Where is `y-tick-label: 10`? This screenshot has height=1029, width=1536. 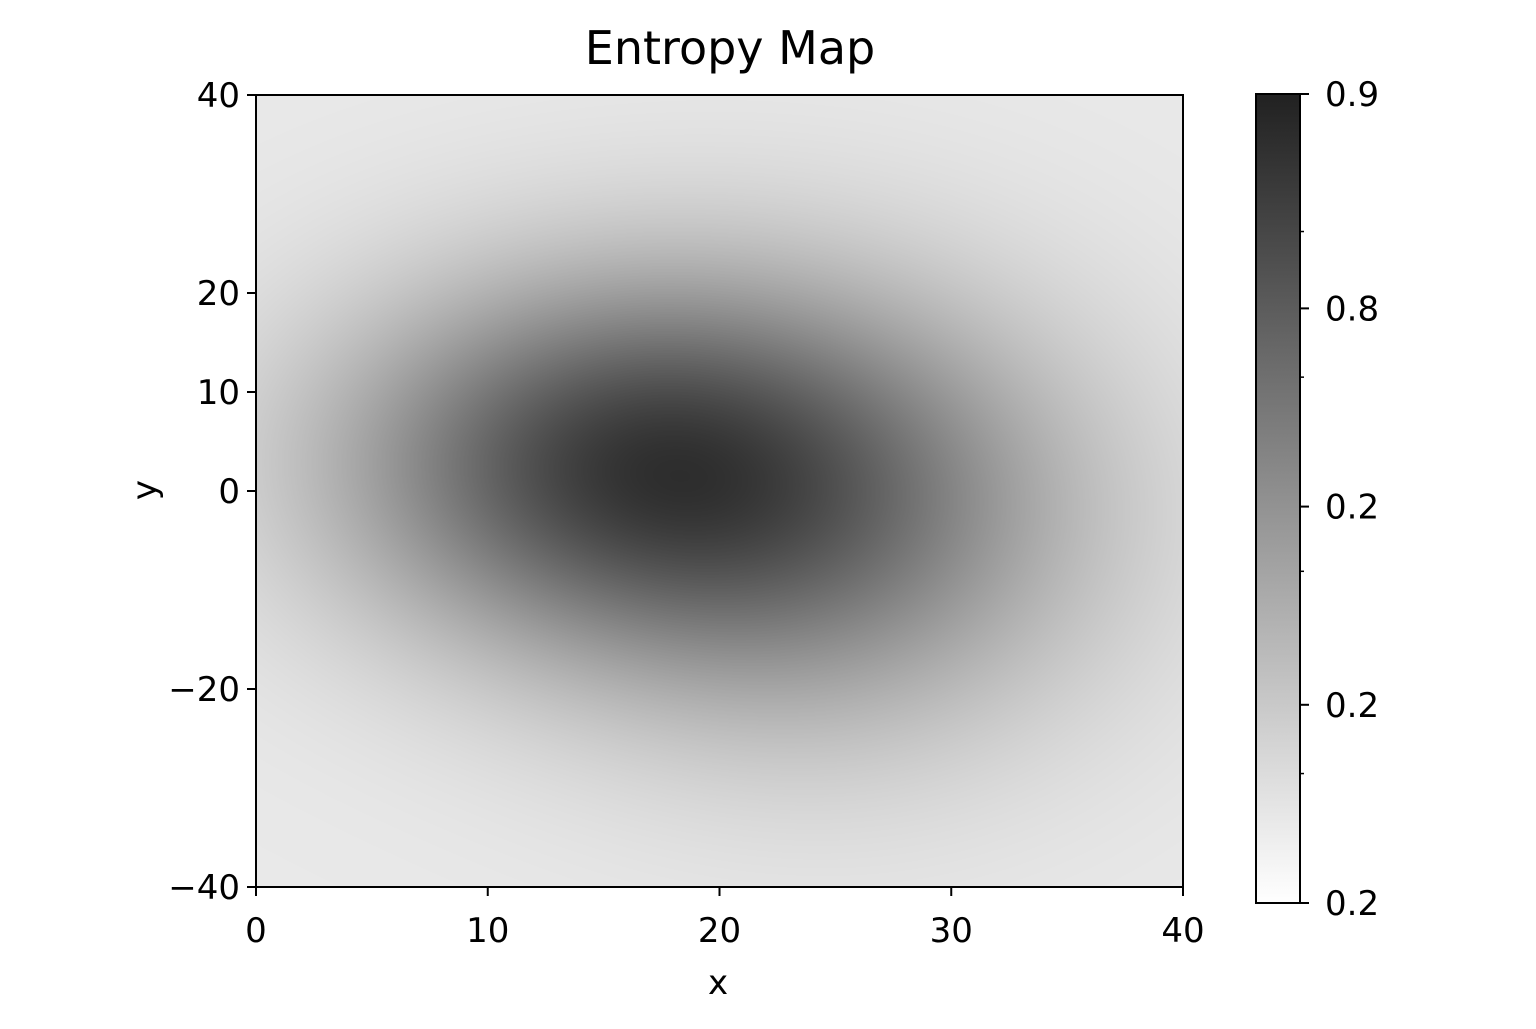
y-tick-label: 10 is located at coordinates (218, 393).